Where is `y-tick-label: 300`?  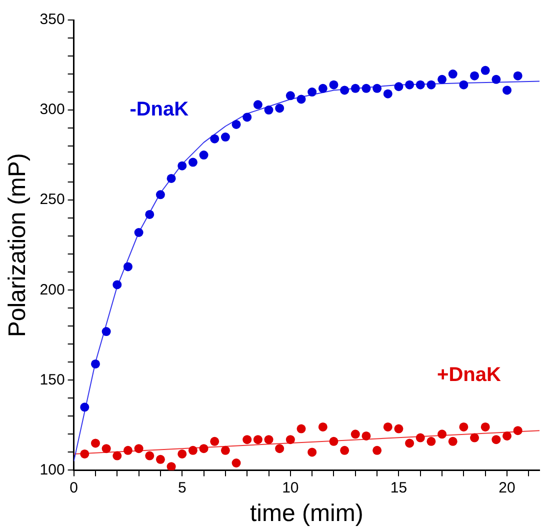
y-tick-label: 300 is located at coordinates (52, 109).